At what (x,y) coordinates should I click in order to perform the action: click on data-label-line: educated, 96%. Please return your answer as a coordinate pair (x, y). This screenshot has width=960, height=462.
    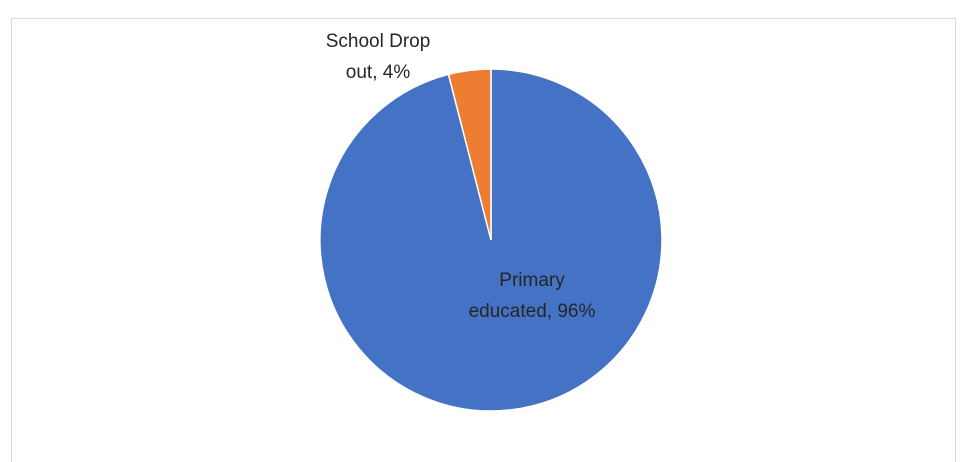
    Looking at the image, I should click on (532, 311).